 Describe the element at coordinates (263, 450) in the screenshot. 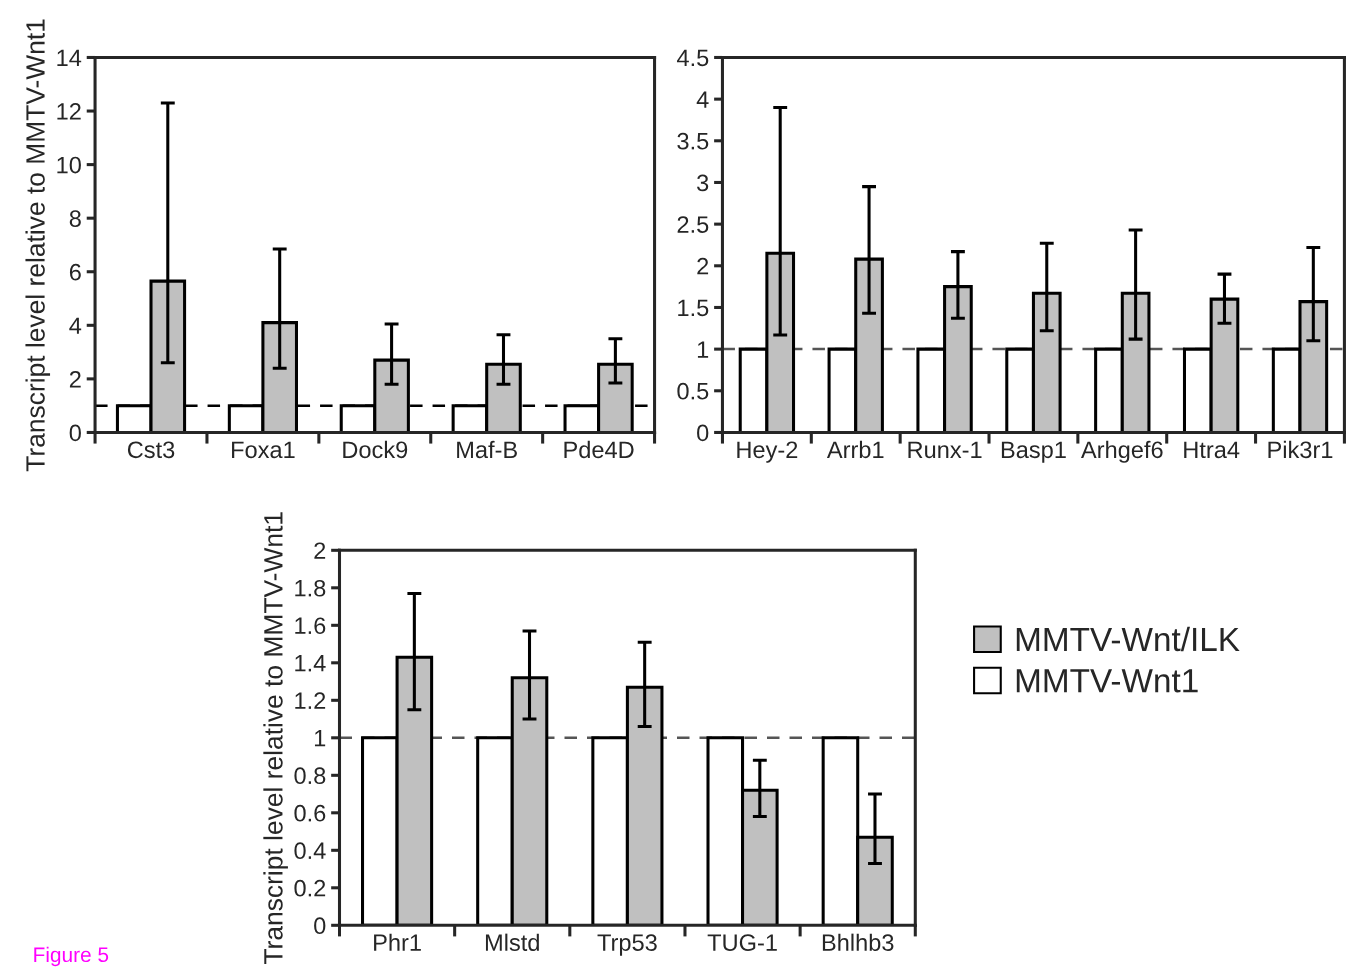

I see `x-tick-label: Foxa1` at that location.